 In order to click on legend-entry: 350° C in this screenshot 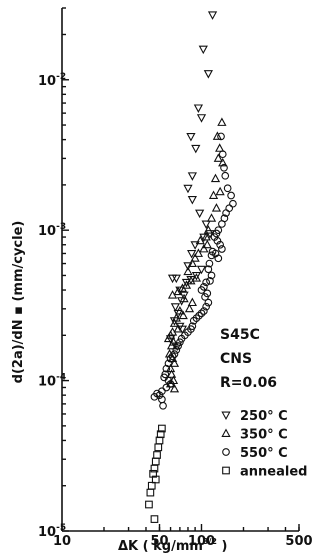, I will do `click(254, 435)`.